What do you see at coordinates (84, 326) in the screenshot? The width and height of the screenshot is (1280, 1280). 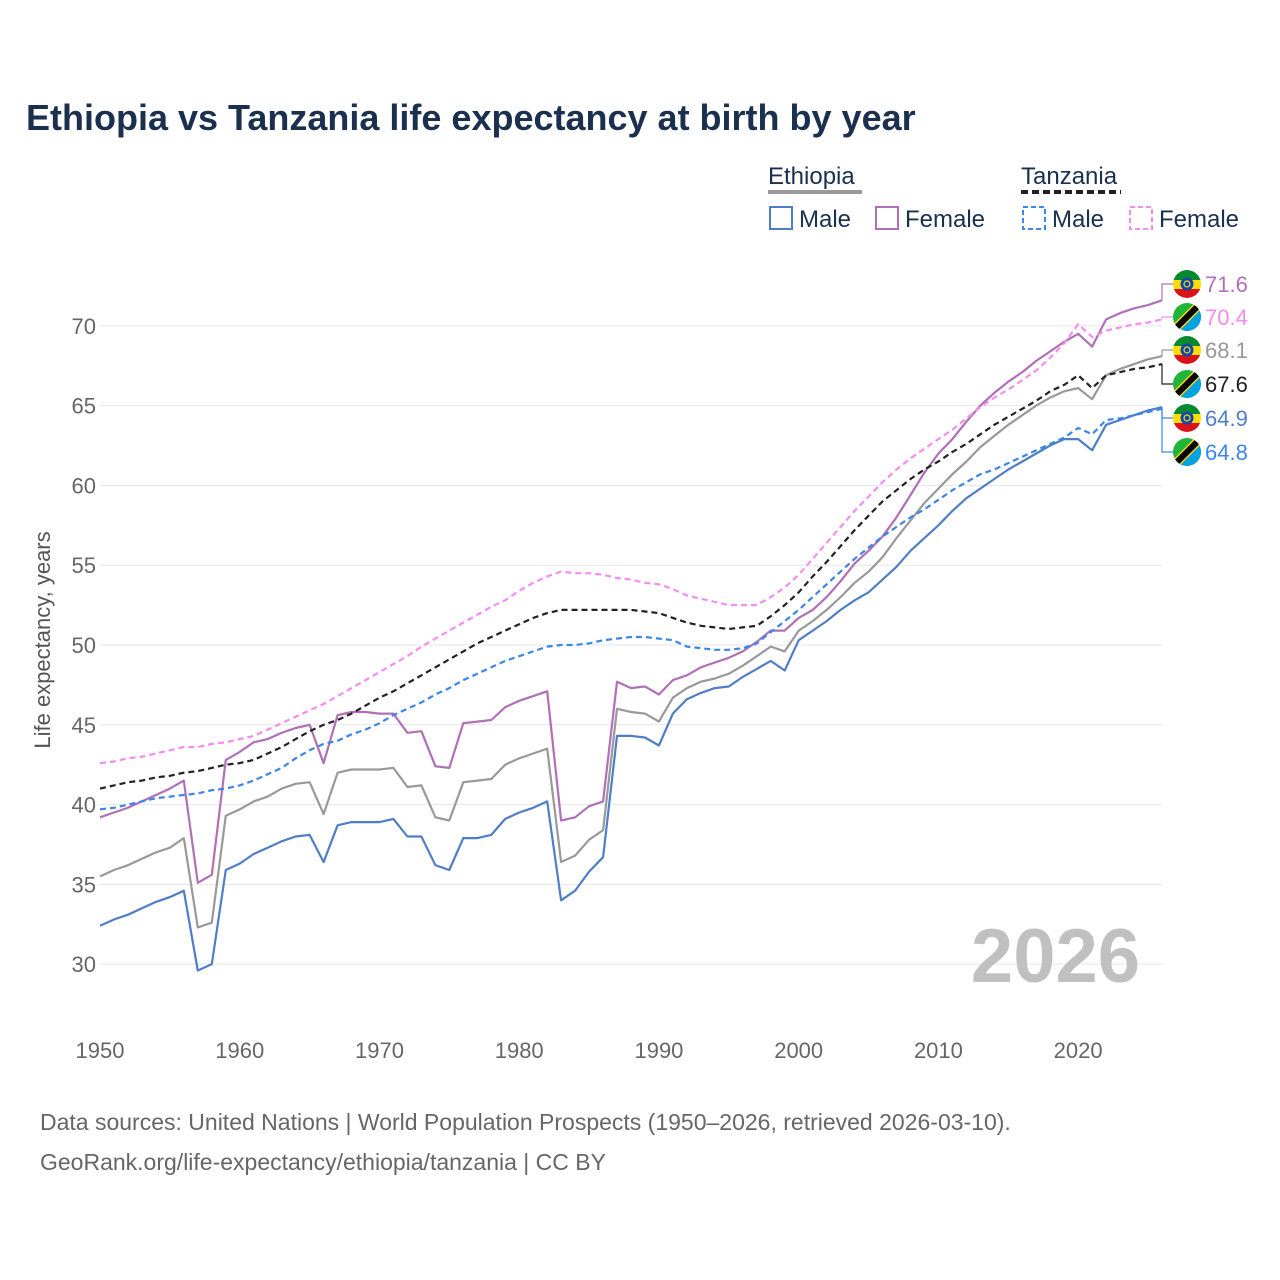 I see `y-tick-label: 70` at bounding box center [84, 326].